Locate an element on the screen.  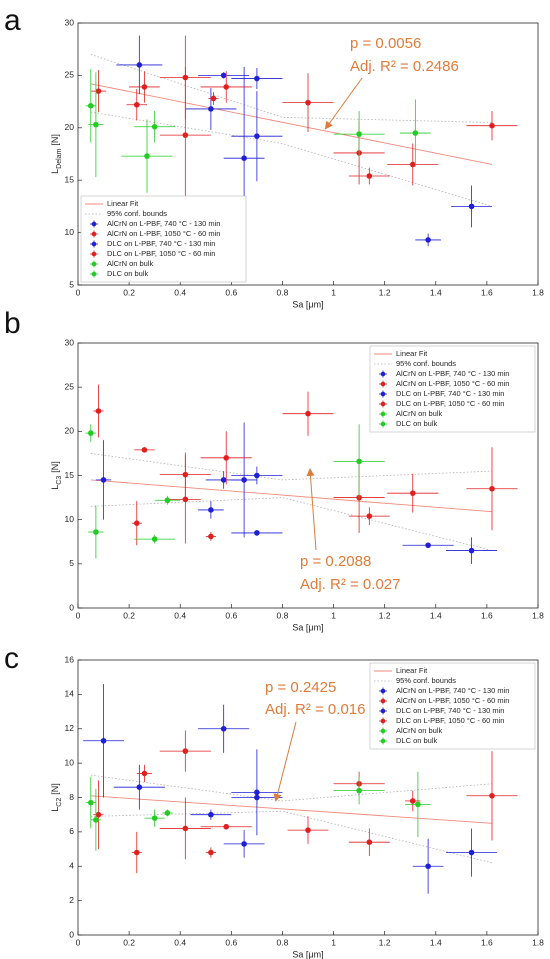
annotation: p = 0.2088 is located at coordinates (335, 561).